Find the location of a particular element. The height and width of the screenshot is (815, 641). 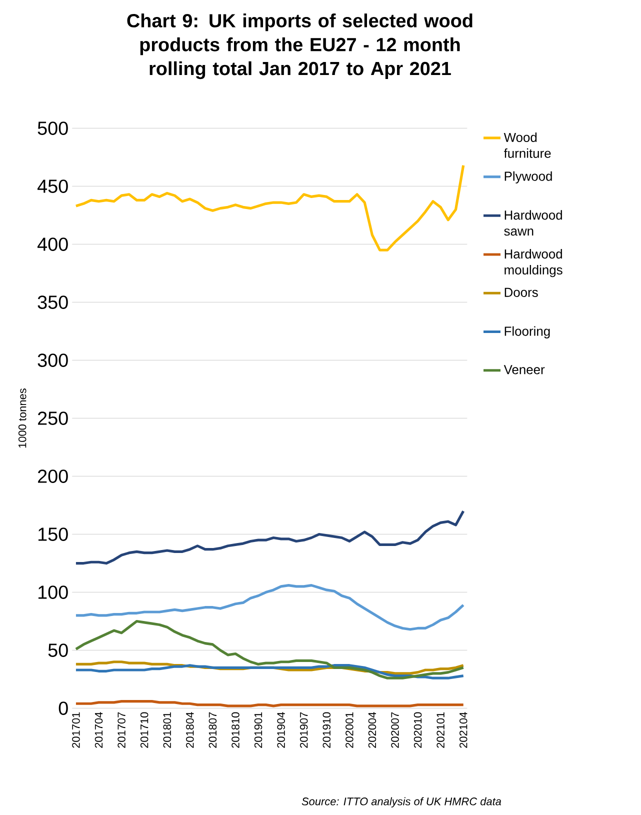

y-tick-label: 0 is located at coordinates (63, 708).